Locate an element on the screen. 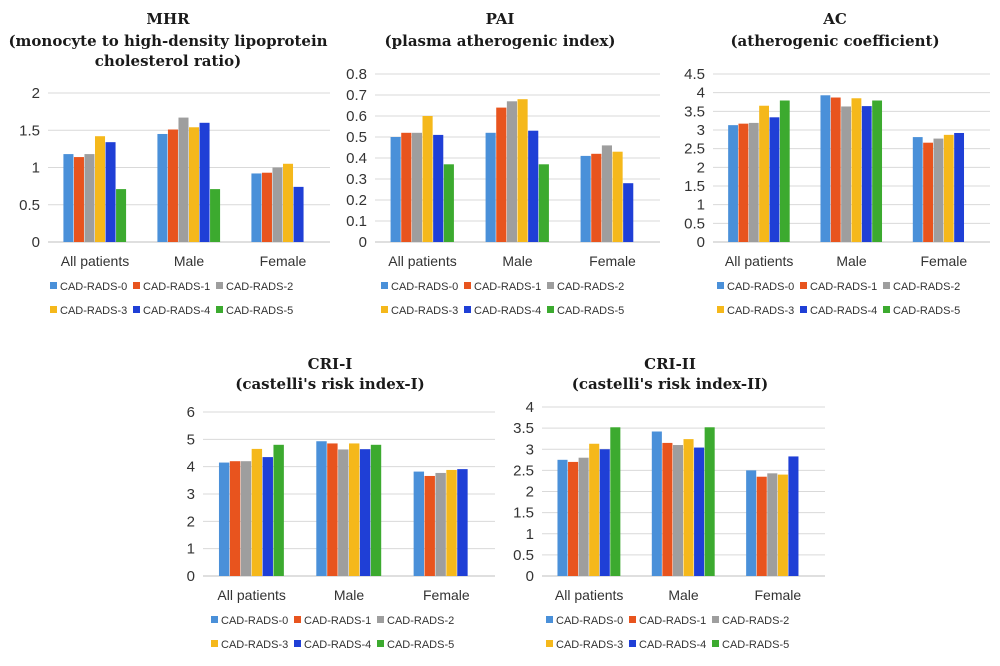  legend-item-cad-rads-4: CAD-RADS-4 is located at coordinates (171, 311).